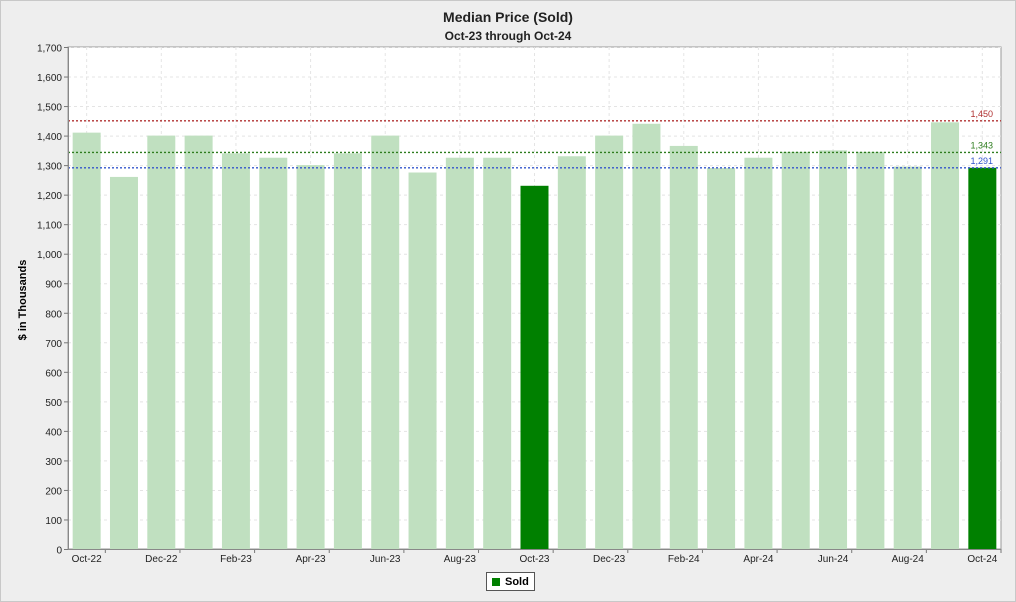  Describe the element at coordinates (49, 108) in the screenshot. I see `y-tick-label: 1,500` at that location.